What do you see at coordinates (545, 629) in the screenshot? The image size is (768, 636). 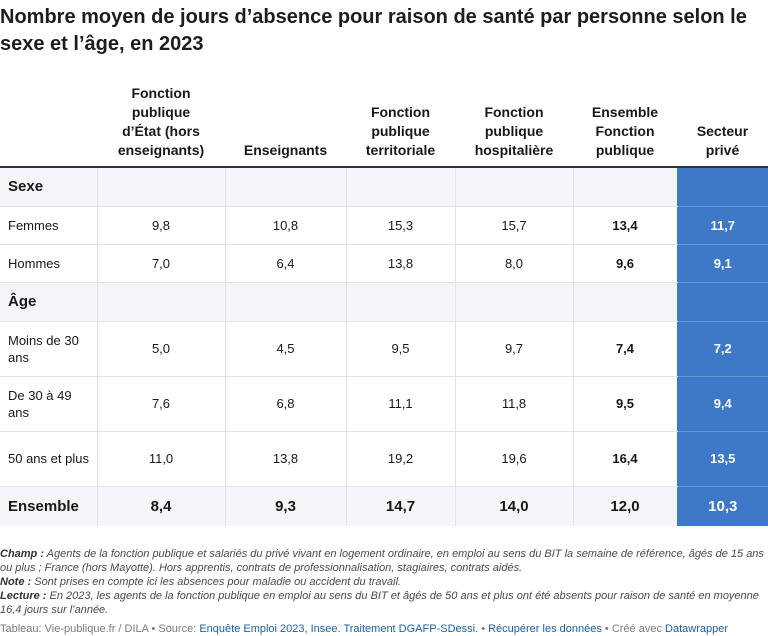 I see `download-data-link: Récupérer les données` at bounding box center [545, 629].